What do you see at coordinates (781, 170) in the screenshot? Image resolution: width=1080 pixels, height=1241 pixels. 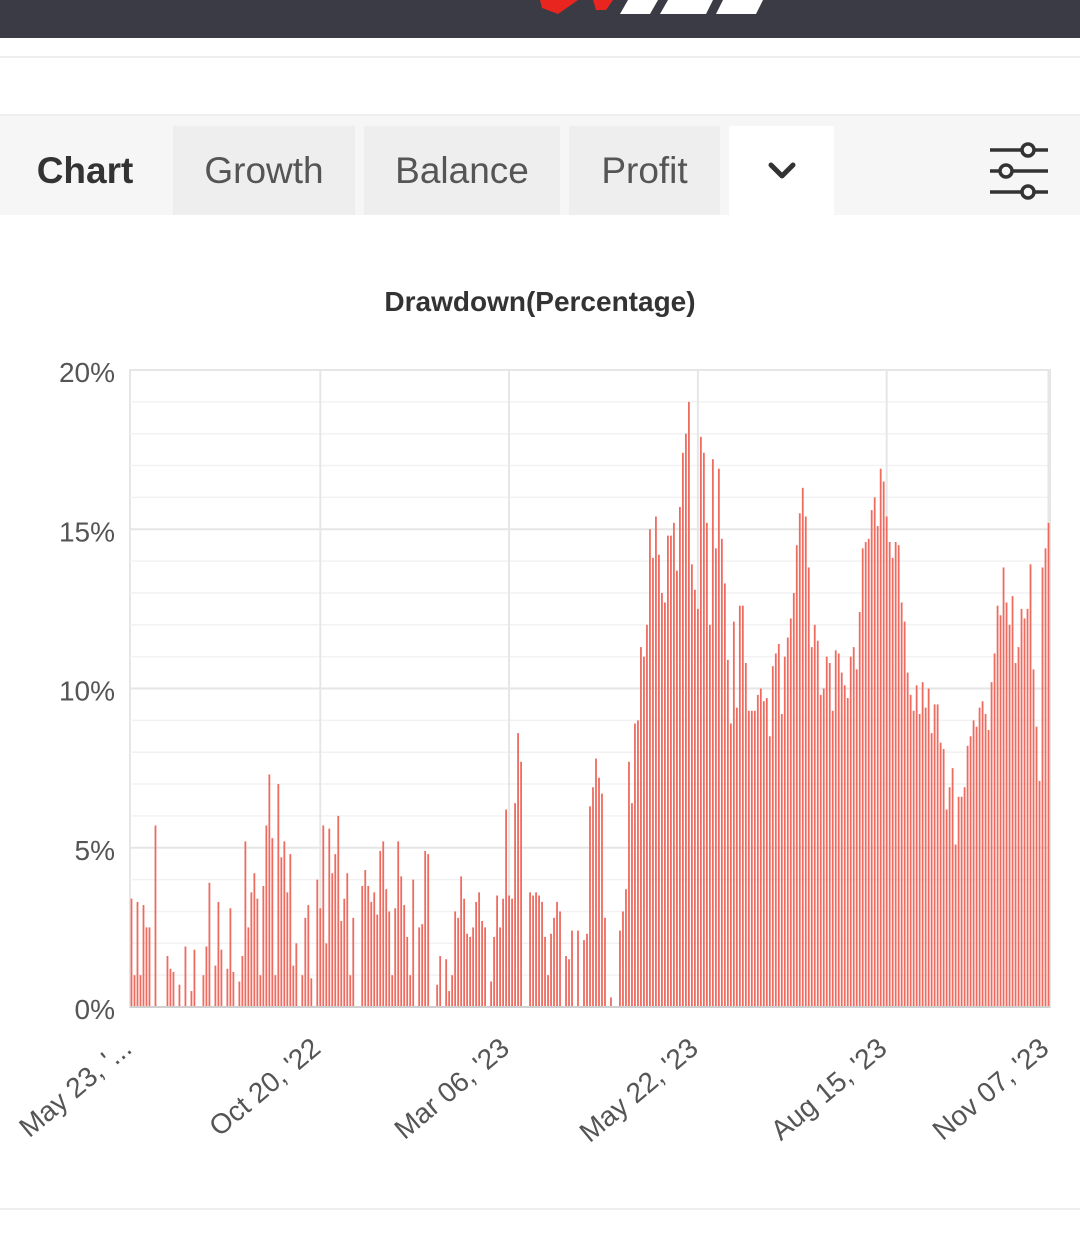 I see `more-tabs-button` at bounding box center [781, 170].